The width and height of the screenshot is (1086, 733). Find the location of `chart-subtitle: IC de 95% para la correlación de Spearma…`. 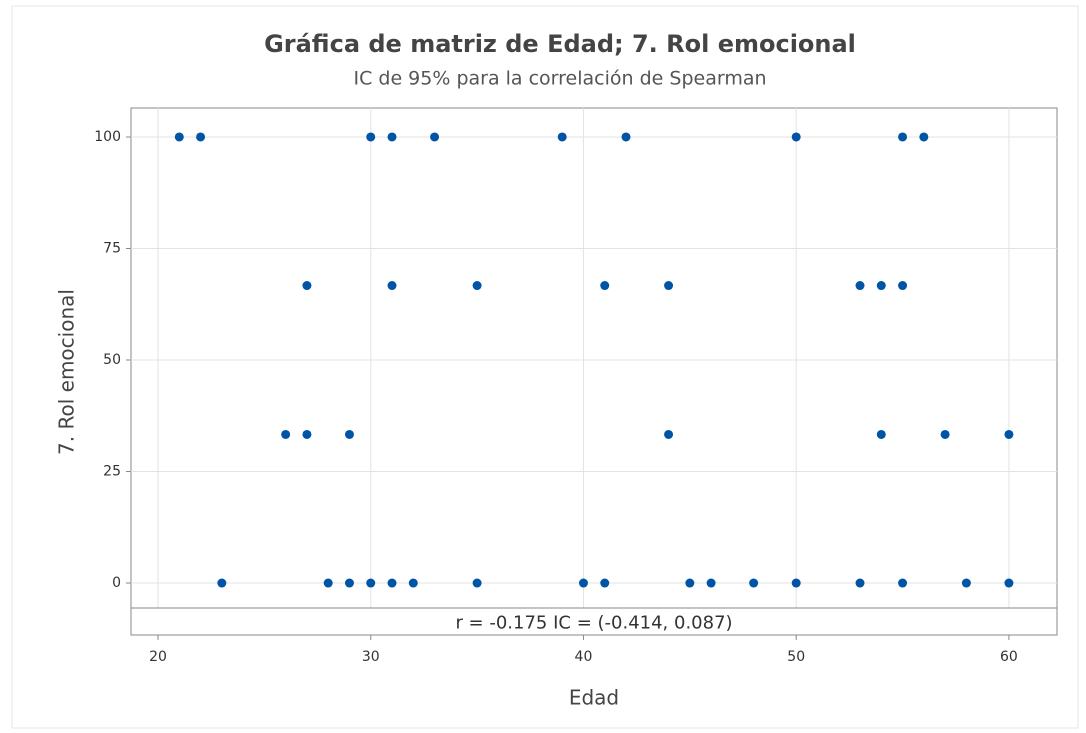

chart-subtitle: IC de 95% para la correlación de Spearma… is located at coordinates (559, 79).